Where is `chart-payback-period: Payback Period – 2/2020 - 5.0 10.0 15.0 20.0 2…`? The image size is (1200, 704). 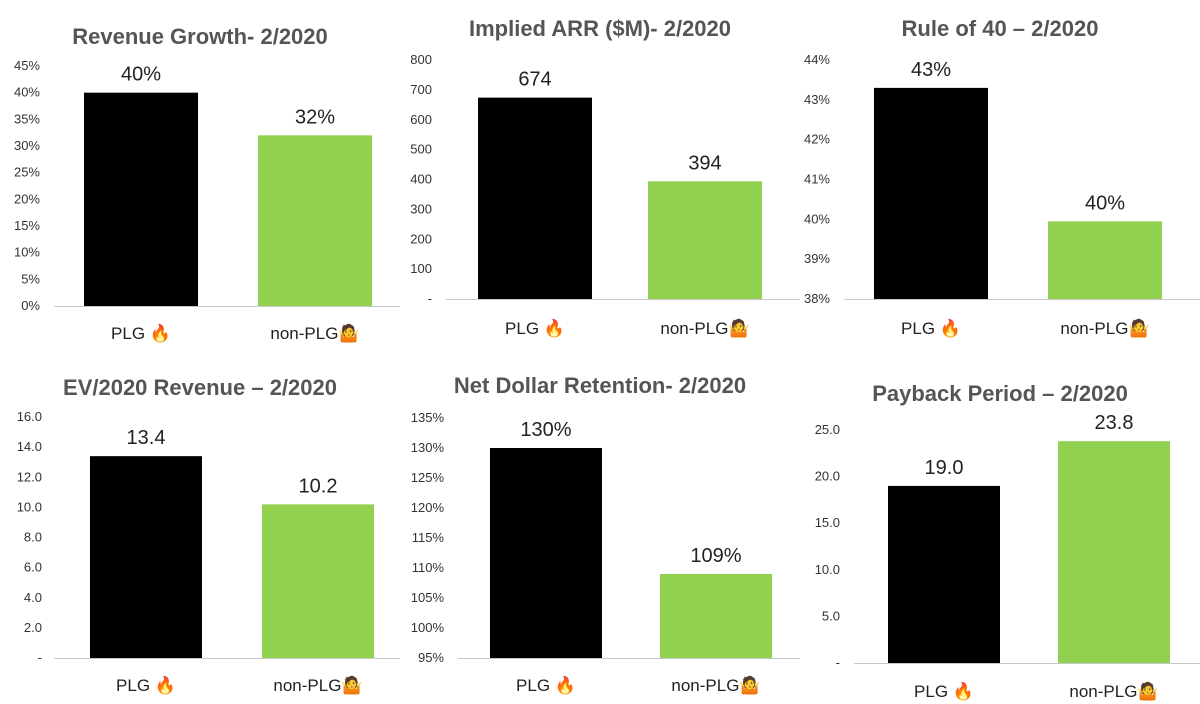 chart-payback-period: Payback Period – 2/2020 - 5.0 10.0 15.0 20.0 2… is located at coordinates (1007, 541).